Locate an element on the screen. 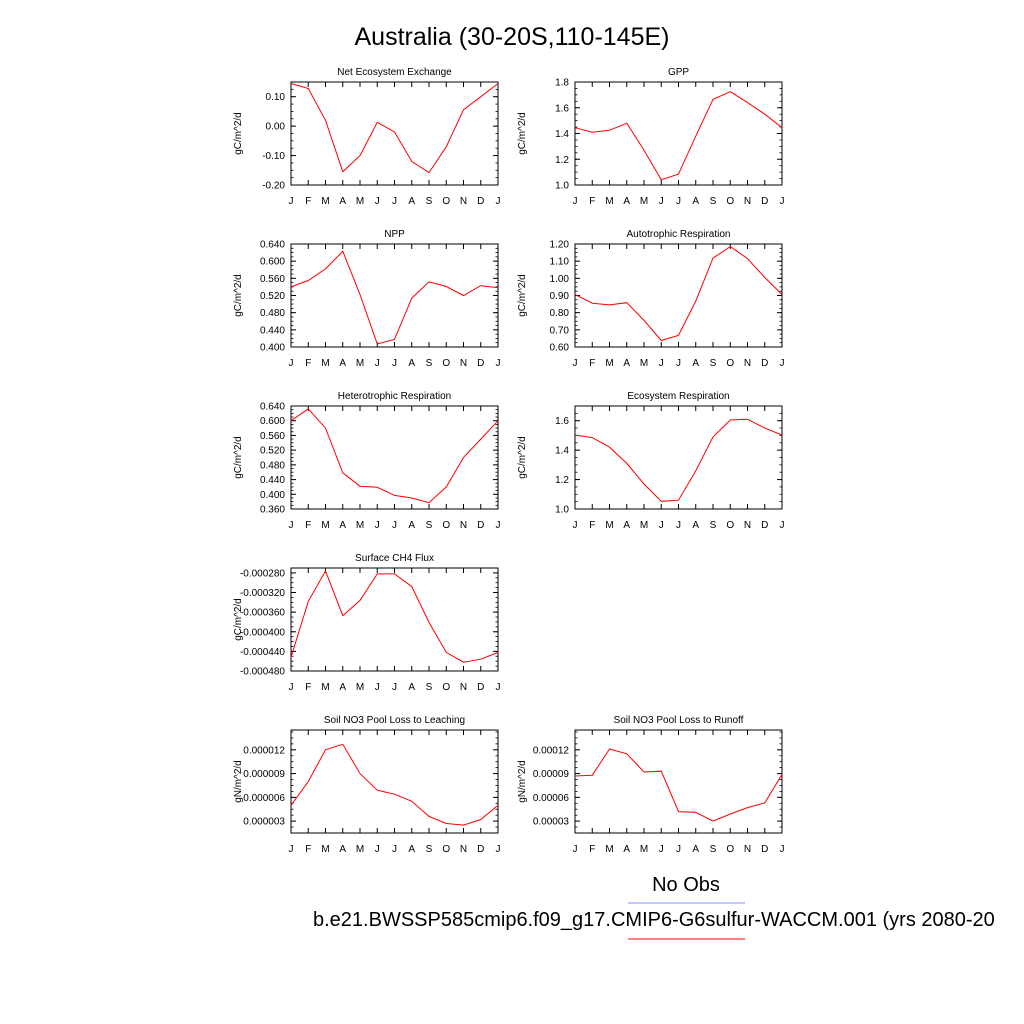  y-tick-label: 1.0 is located at coordinates (562, 186).